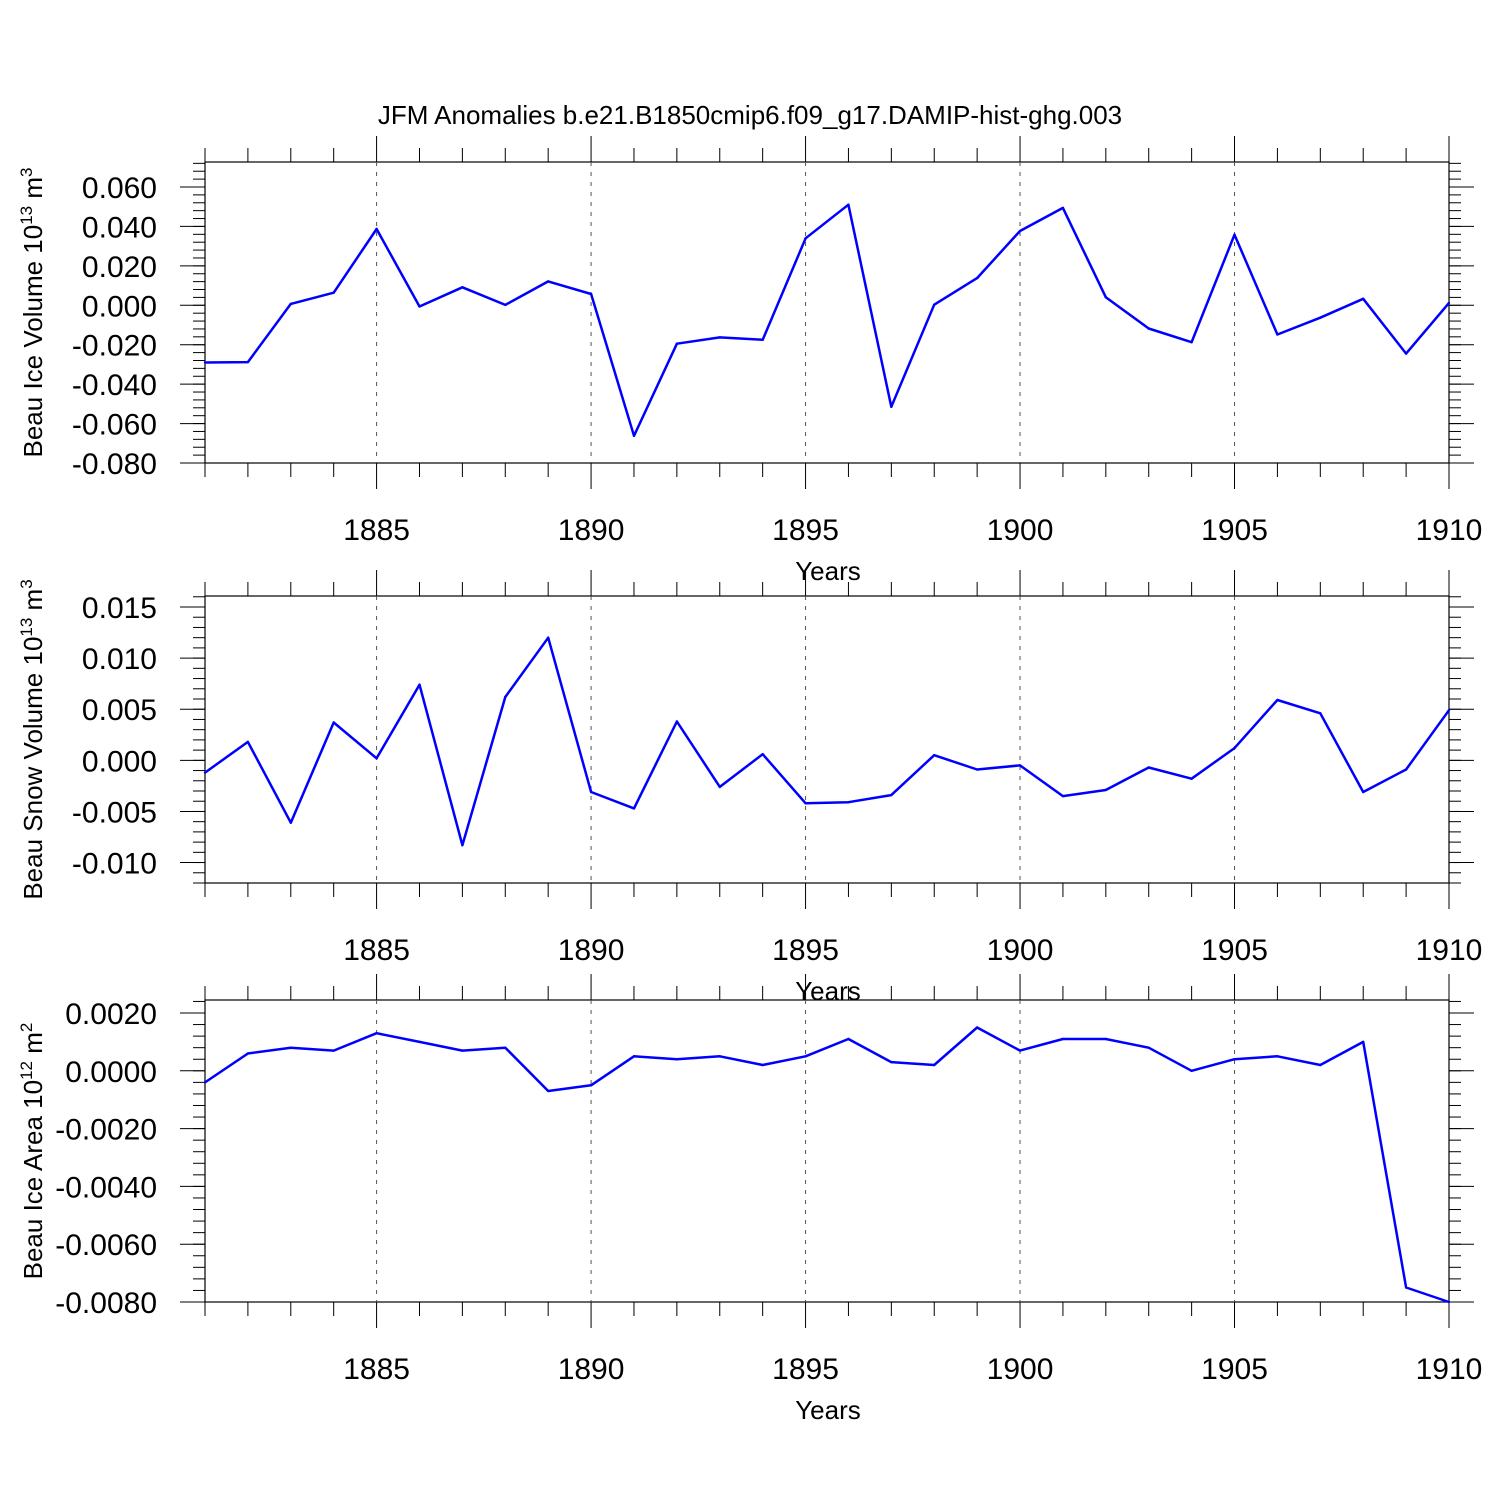 The height and width of the screenshot is (1500, 1500). What do you see at coordinates (32, 739) in the screenshot?
I see `y-axis-label: Beau Snow Volume 1013 m3` at bounding box center [32, 739].